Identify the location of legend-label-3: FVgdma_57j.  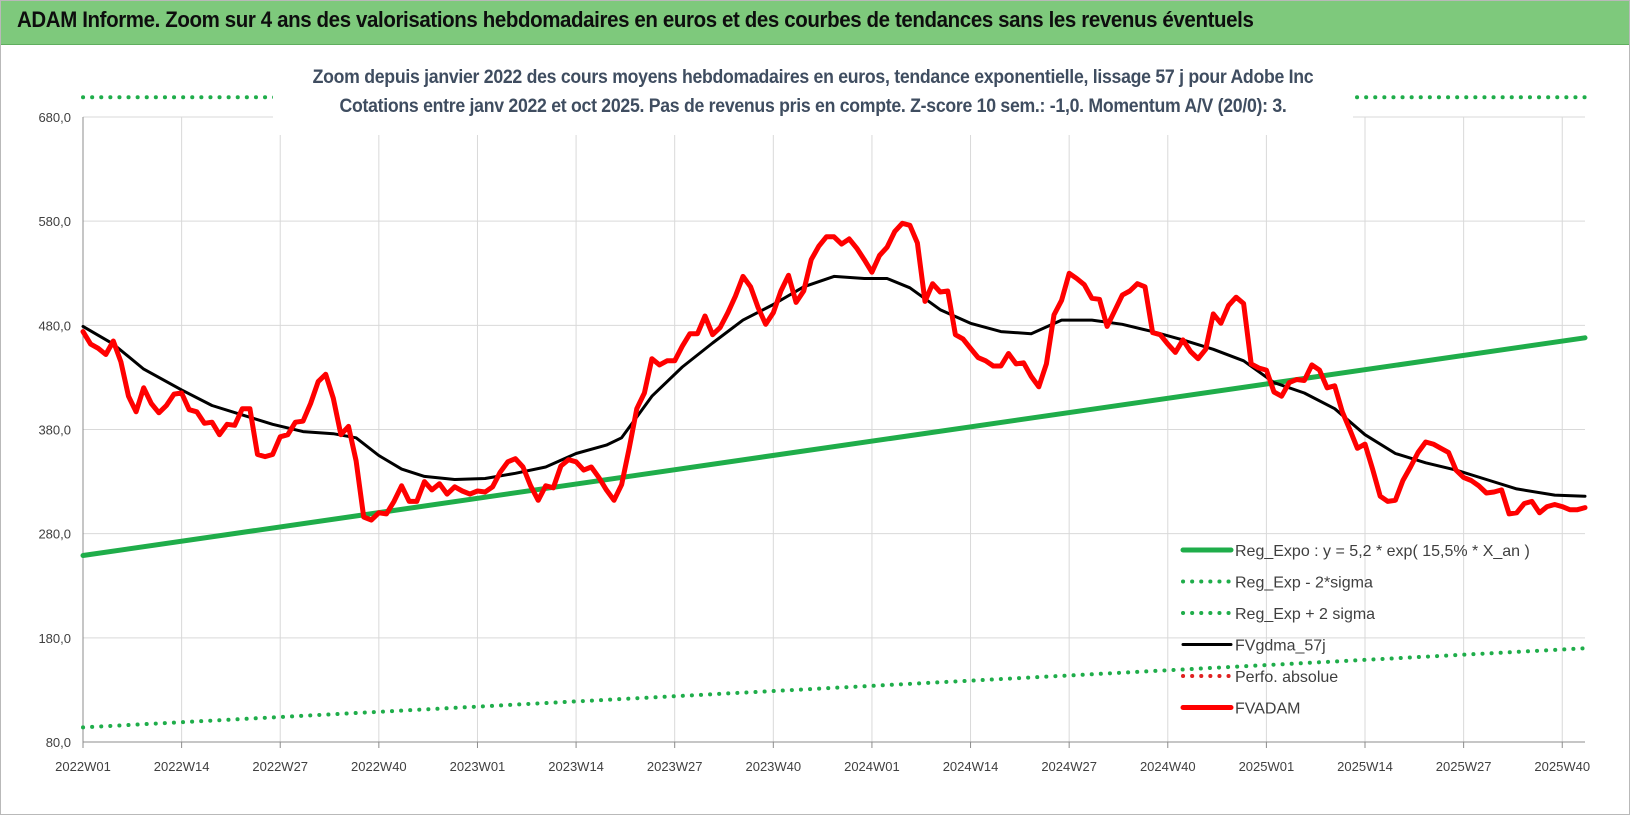
(1280, 646).